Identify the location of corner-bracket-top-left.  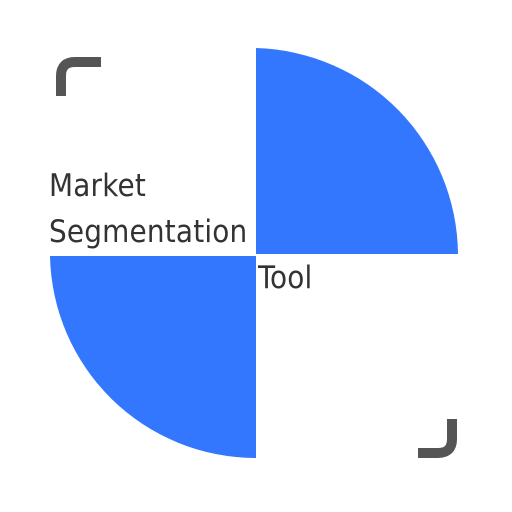
(78, 76).